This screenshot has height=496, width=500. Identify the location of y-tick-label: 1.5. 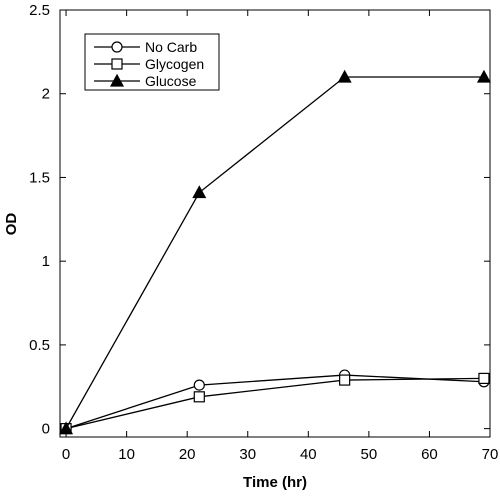
(39, 177).